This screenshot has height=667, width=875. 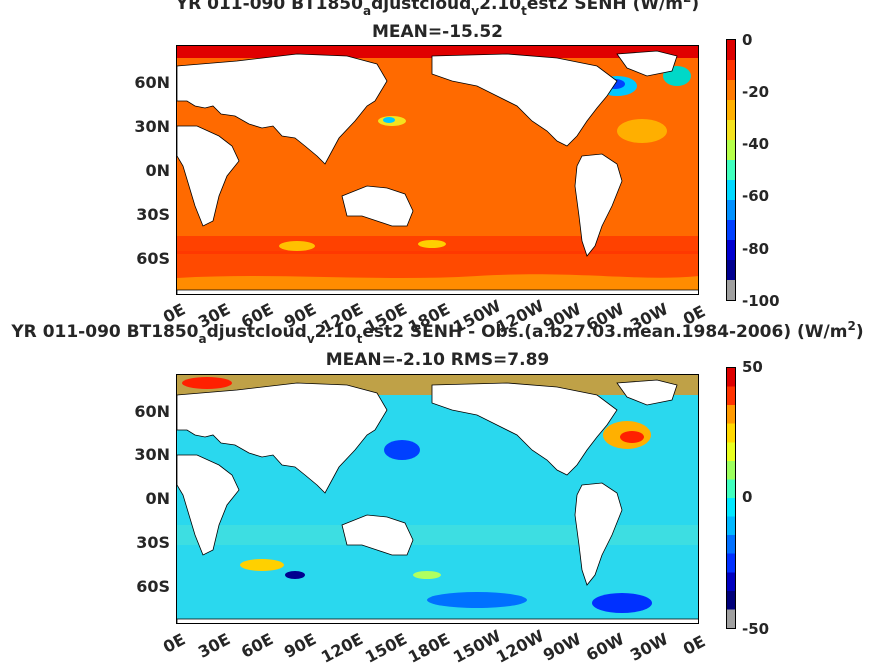 I want to click on colorbar-label: -50, so click(x=756, y=629).